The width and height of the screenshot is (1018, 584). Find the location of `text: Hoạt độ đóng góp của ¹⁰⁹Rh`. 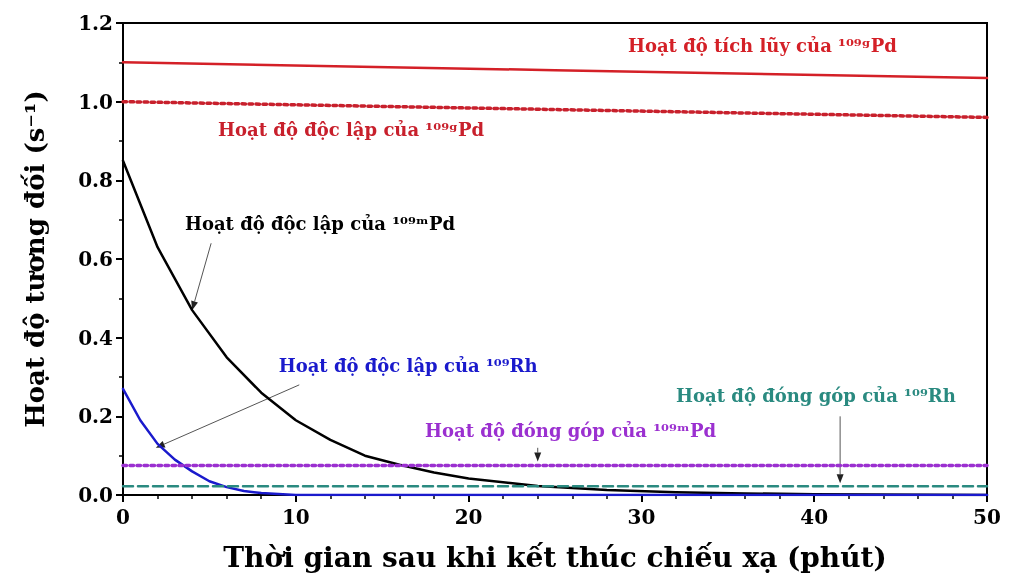

text: Hoạt độ đóng góp của ¹⁰⁹Rh is located at coordinates (816, 395).